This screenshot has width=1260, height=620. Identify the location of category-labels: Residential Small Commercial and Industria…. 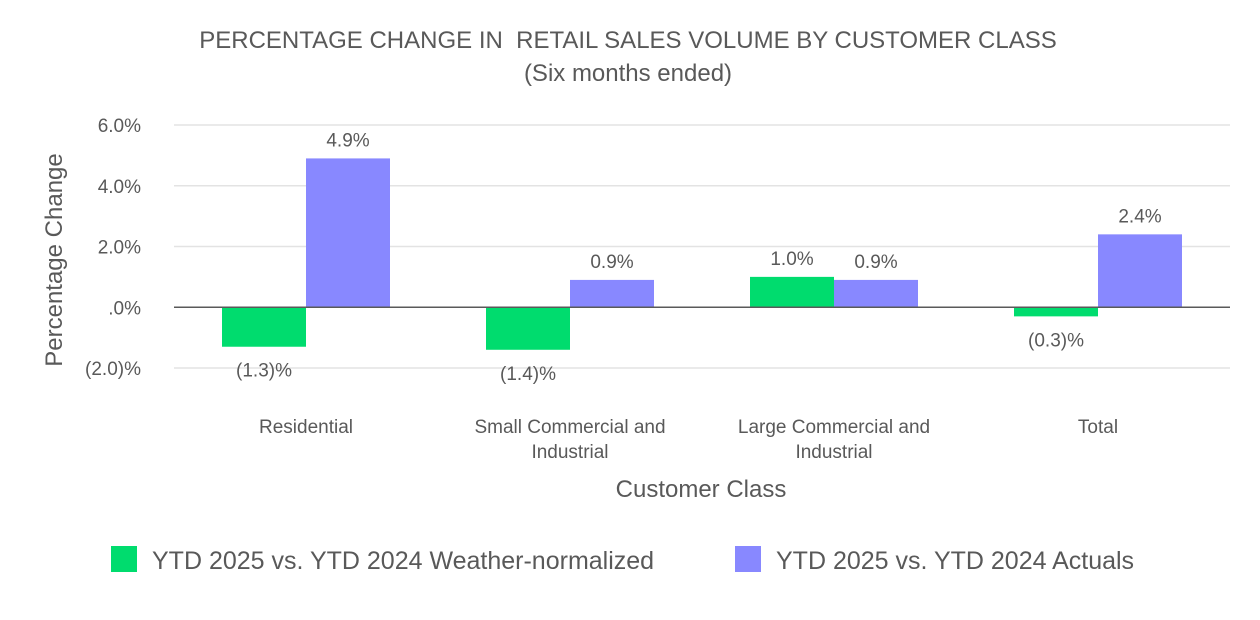
(688, 440).